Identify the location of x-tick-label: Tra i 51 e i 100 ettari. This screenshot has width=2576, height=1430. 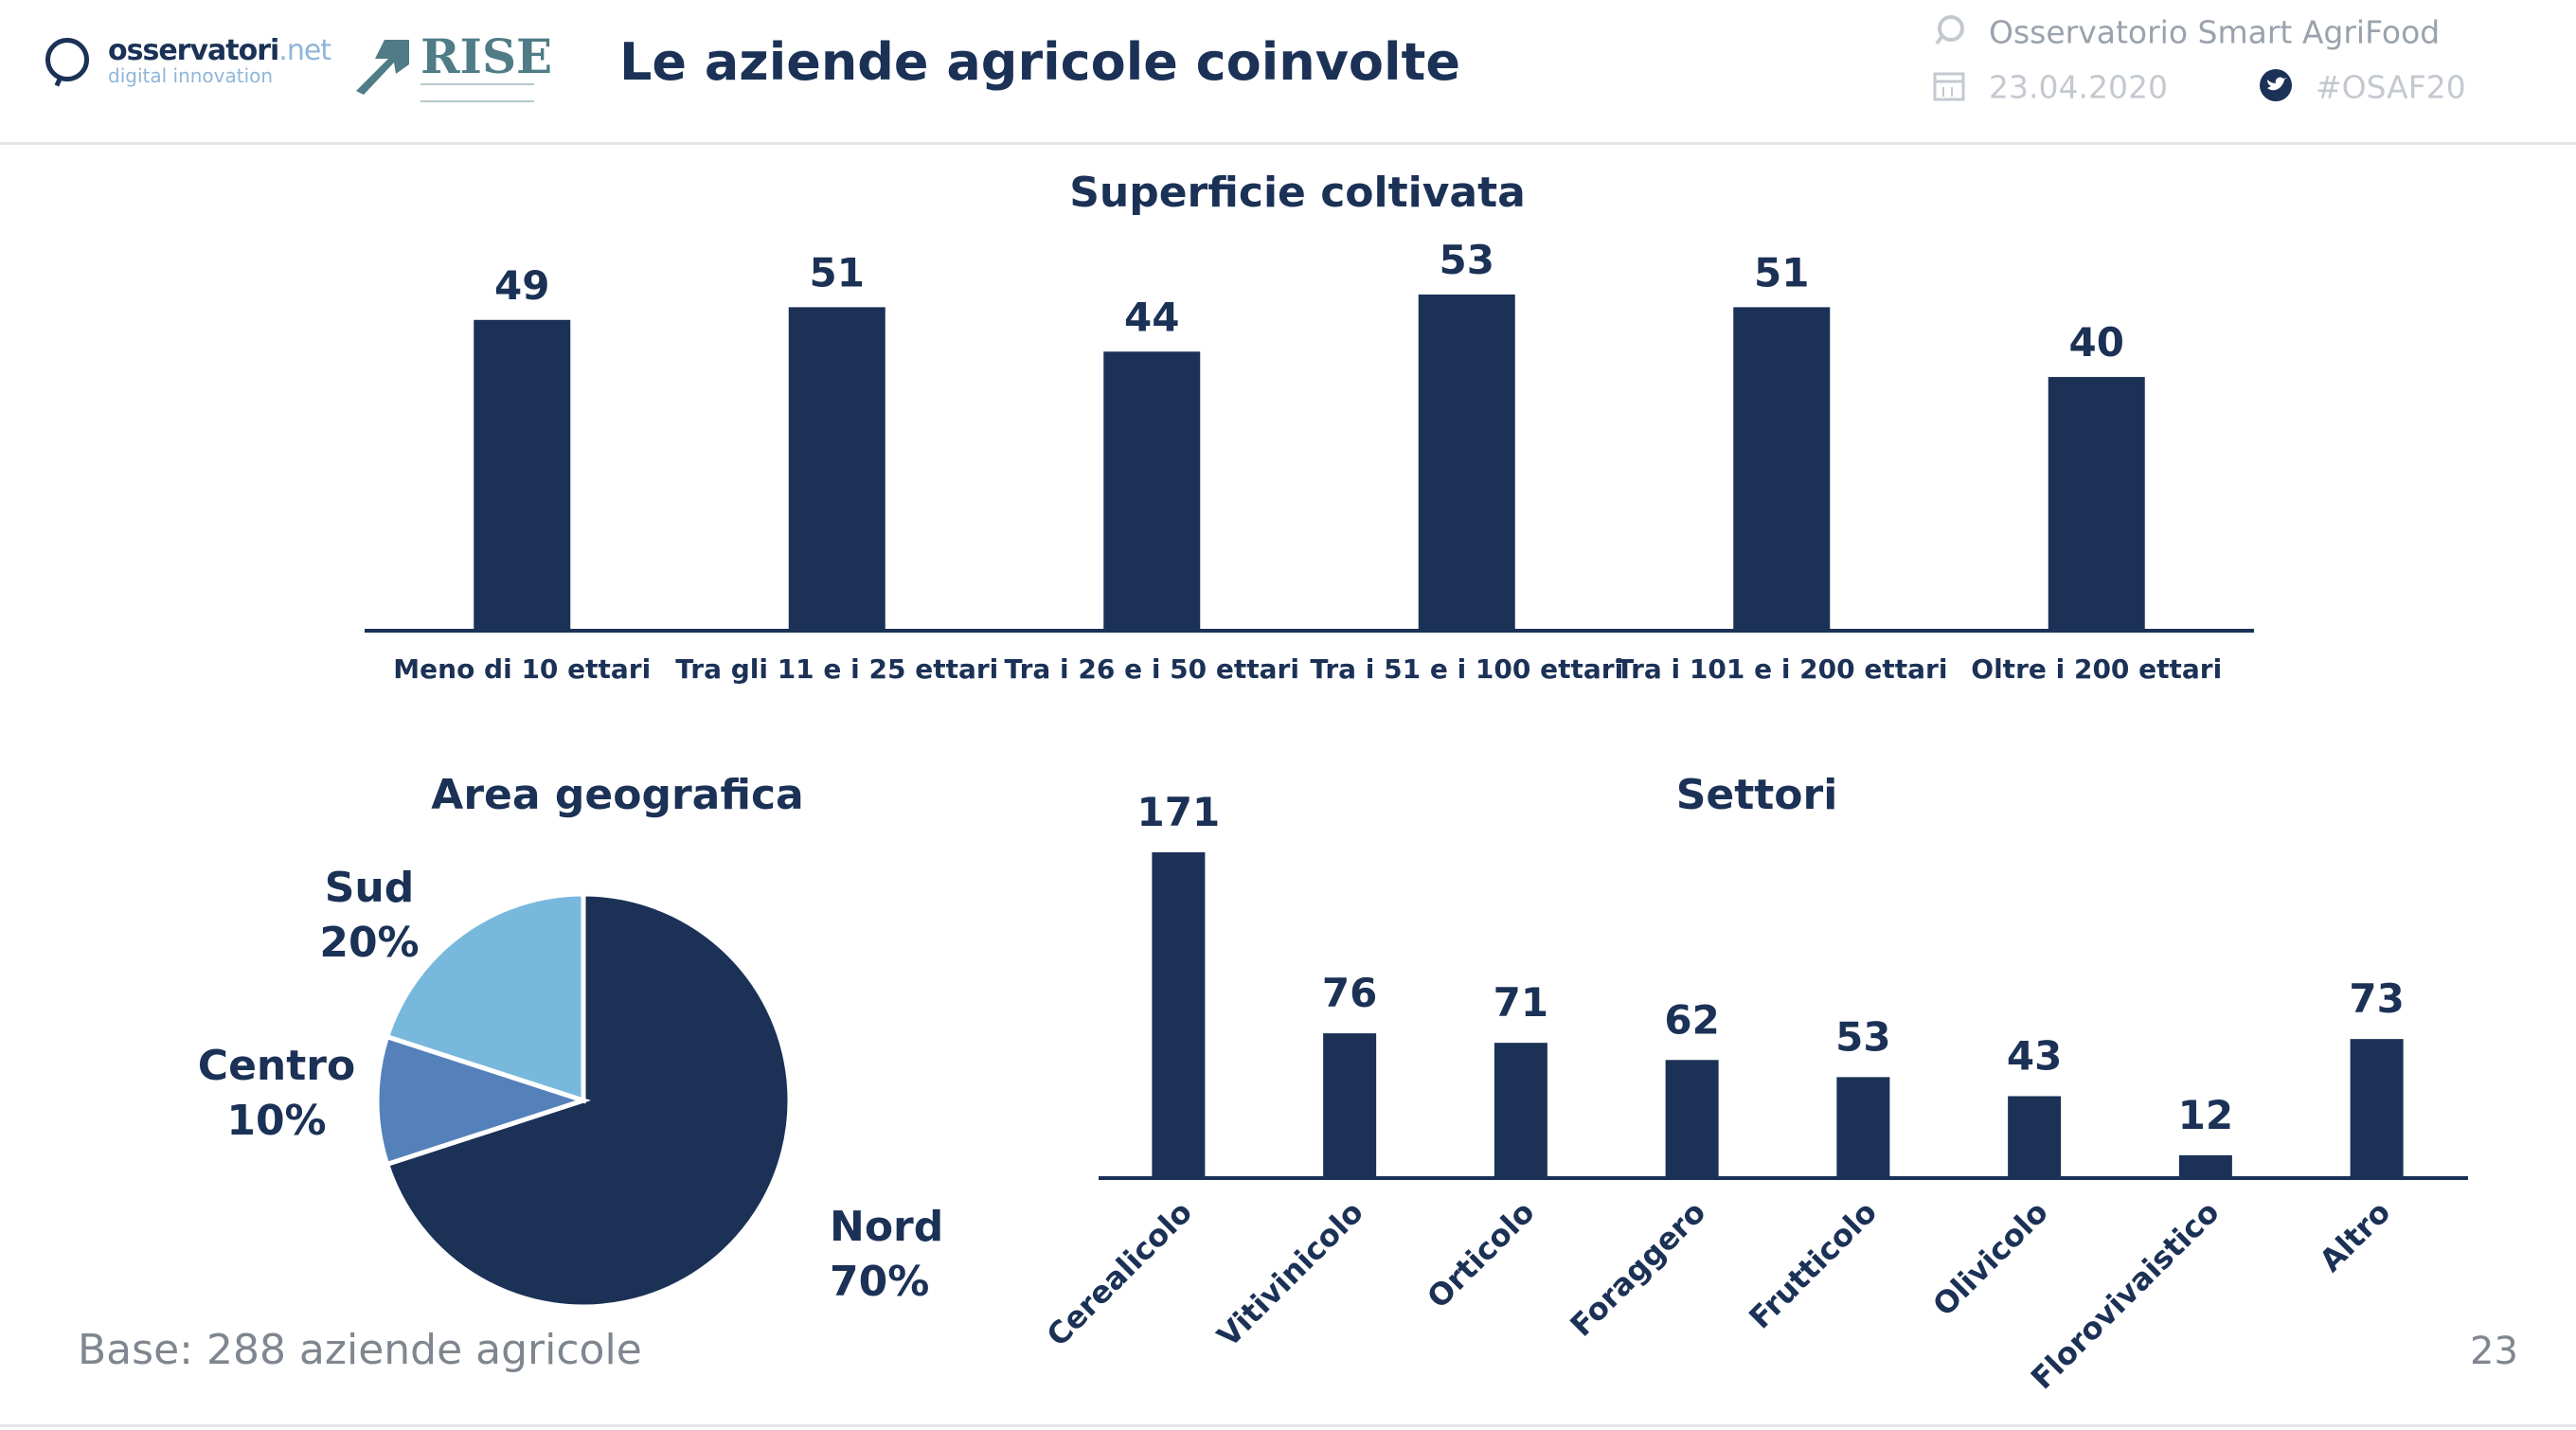
(1466, 669).